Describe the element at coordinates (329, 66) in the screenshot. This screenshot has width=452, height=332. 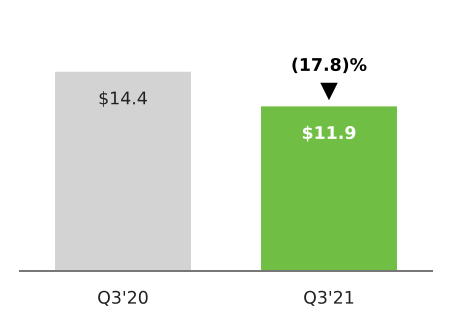
I see `annotation: (17.8)%` at that location.